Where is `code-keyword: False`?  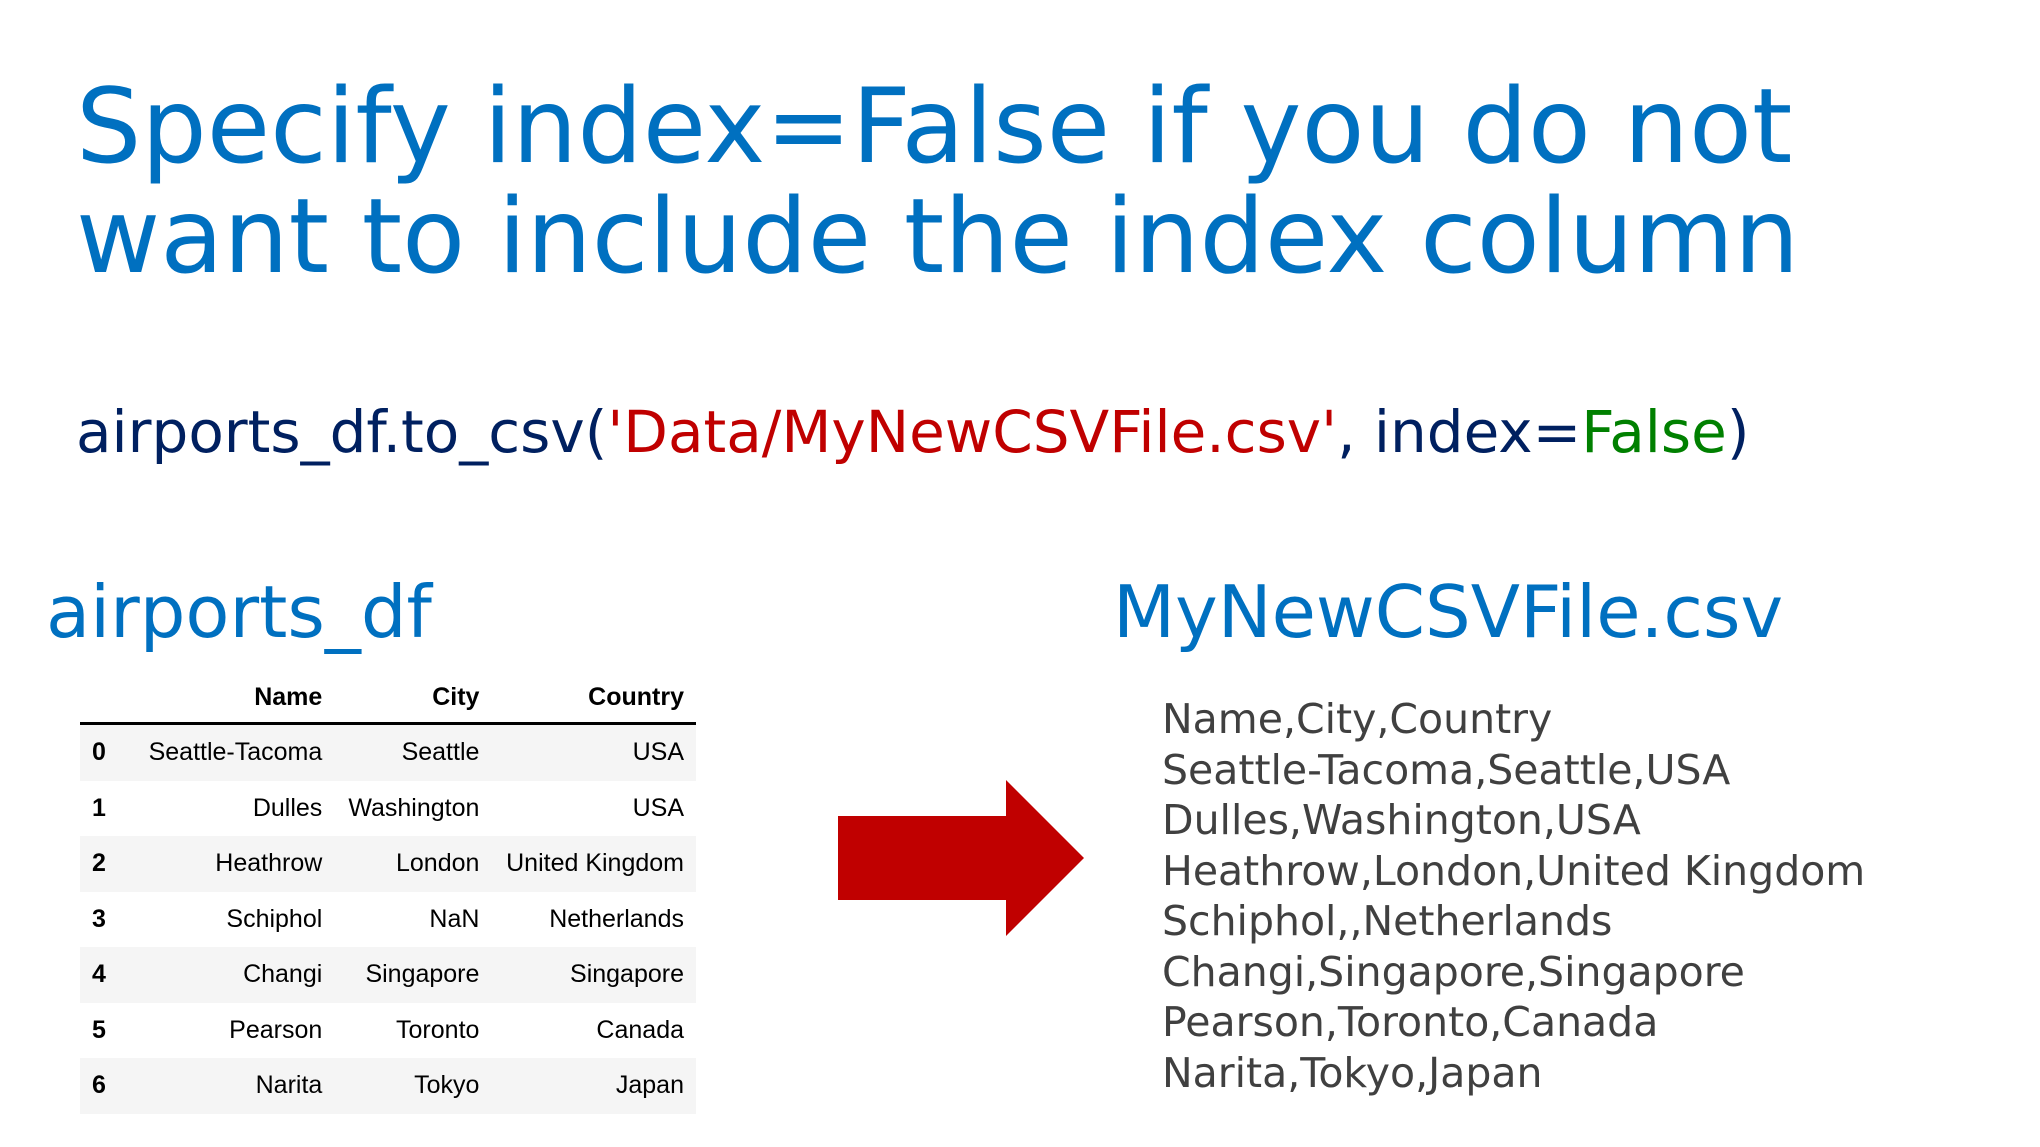
code-keyword: False is located at coordinates (1654, 432).